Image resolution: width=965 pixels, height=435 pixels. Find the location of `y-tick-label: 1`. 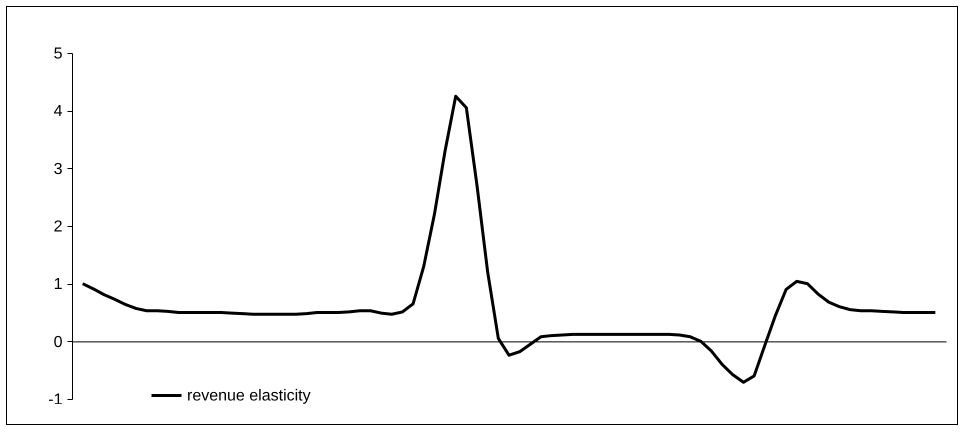

y-tick-label: 1 is located at coordinates (58, 285).